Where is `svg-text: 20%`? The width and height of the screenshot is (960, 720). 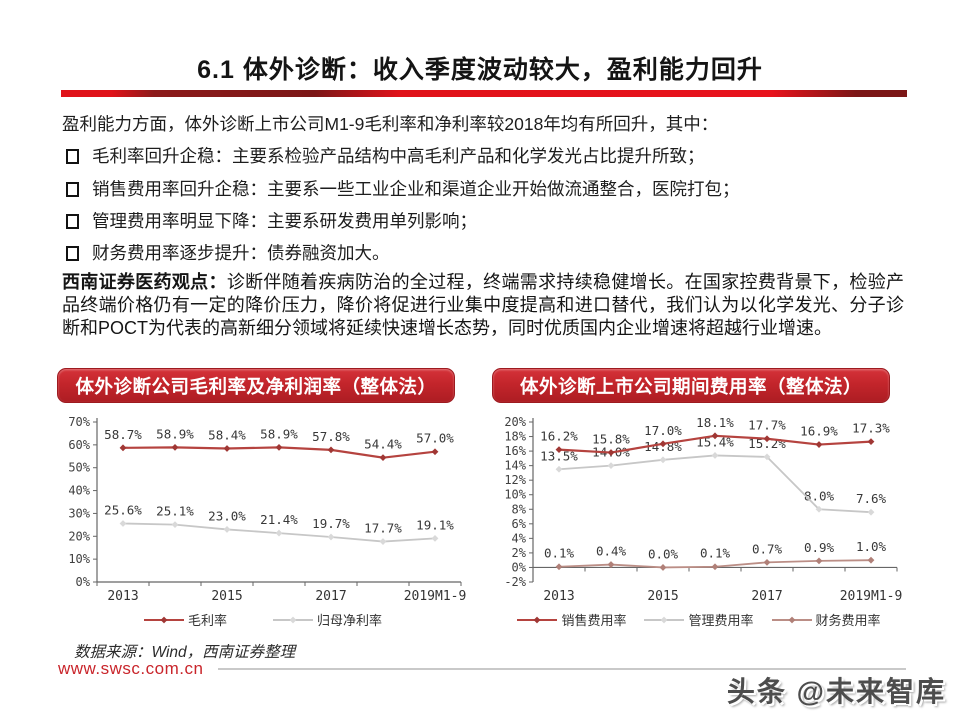 svg-text: 20% is located at coordinates (515, 422).